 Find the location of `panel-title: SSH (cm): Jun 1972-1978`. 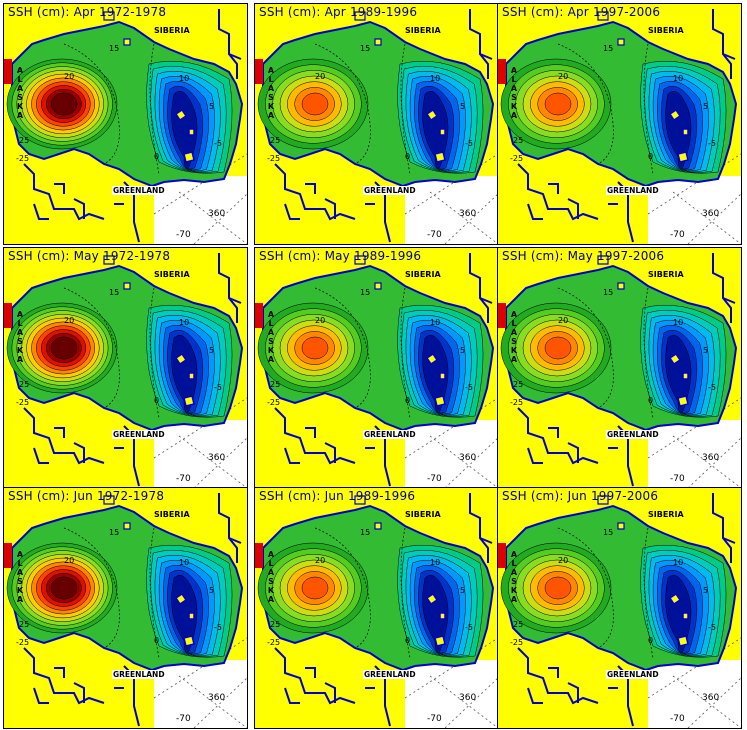

panel-title: SSH (cm): Jun 1972-1978 is located at coordinates (86, 496).